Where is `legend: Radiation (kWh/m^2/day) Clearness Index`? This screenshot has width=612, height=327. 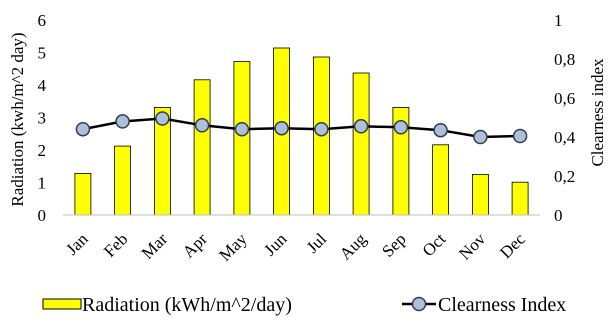 legend: Radiation (kWh/m^2/day) Clearness Index is located at coordinates (304, 305).